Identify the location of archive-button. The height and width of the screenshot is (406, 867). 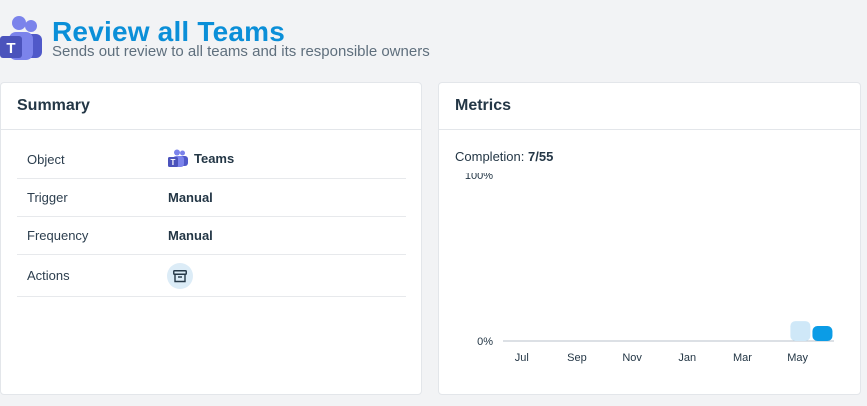
(180, 276).